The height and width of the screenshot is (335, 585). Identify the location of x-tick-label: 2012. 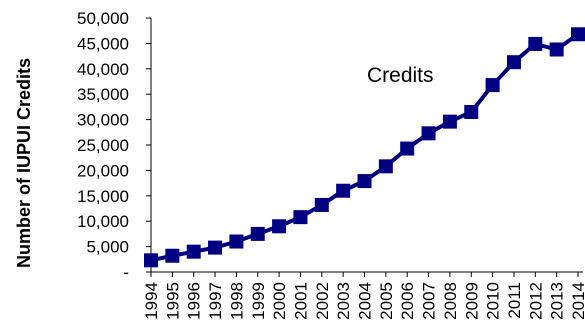
(535, 301).